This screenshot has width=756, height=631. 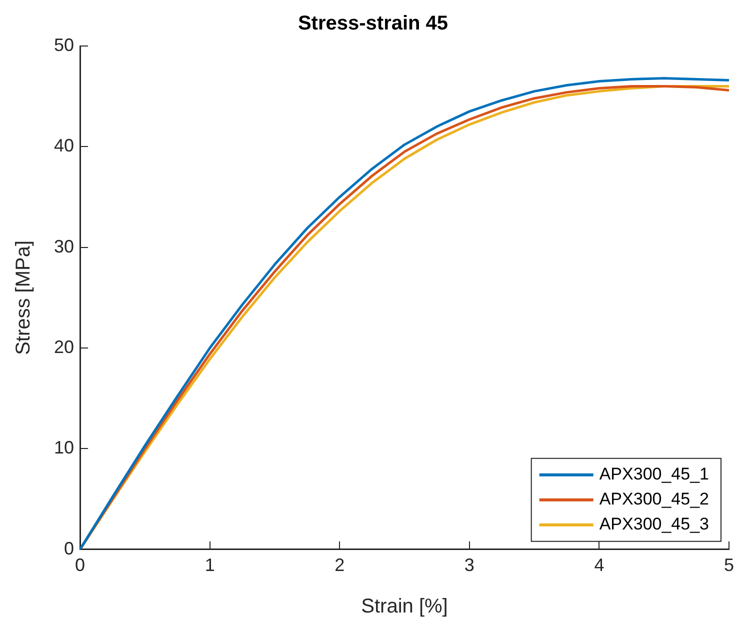 I want to click on x-tick-label: 2, so click(x=339, y=565).